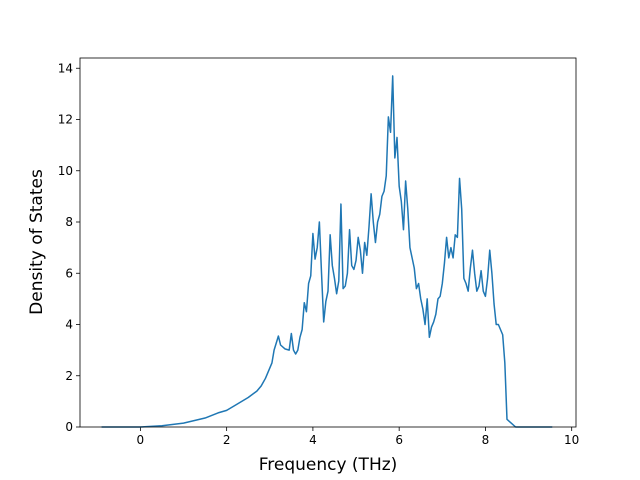  Describe the element at coordinates (141, 440) in the screenshot. I see `x-tick-label: 0` at that location.